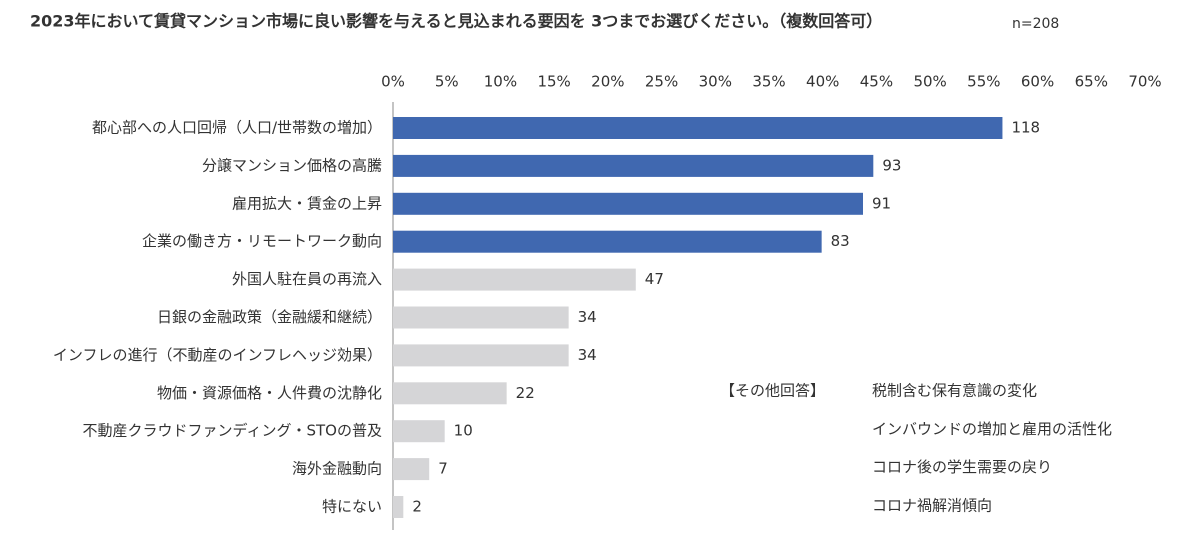 The image size is (1183, 548). Describe the element at coordinates (307, 279) in the screenshot. I see `category-label: 外国人駐在員の再流入` at that location.